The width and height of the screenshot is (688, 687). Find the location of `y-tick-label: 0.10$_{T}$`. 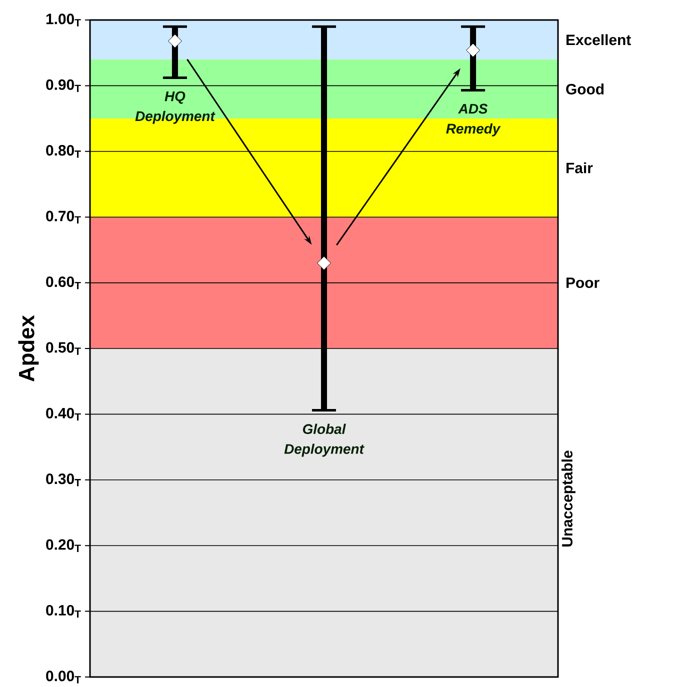

y-tick-label: 0.10$_{T}$ is located at coordinates (63, 611).